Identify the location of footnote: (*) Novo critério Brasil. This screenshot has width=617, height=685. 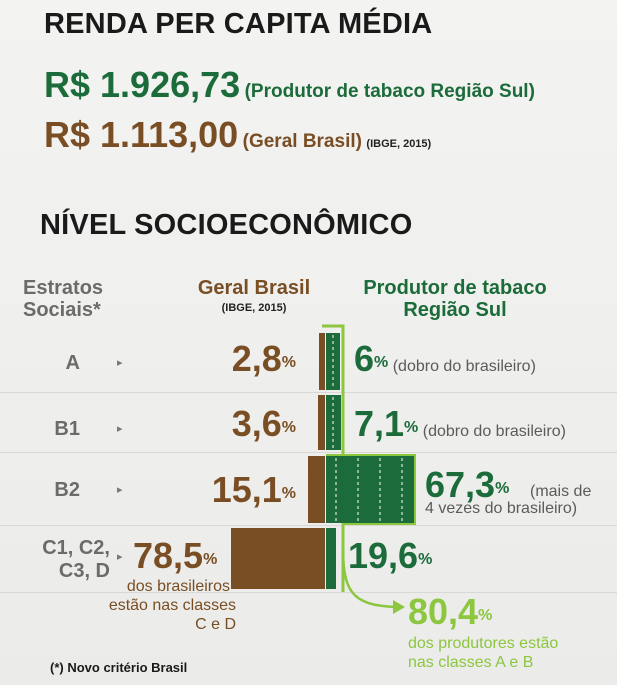
(119, 667).